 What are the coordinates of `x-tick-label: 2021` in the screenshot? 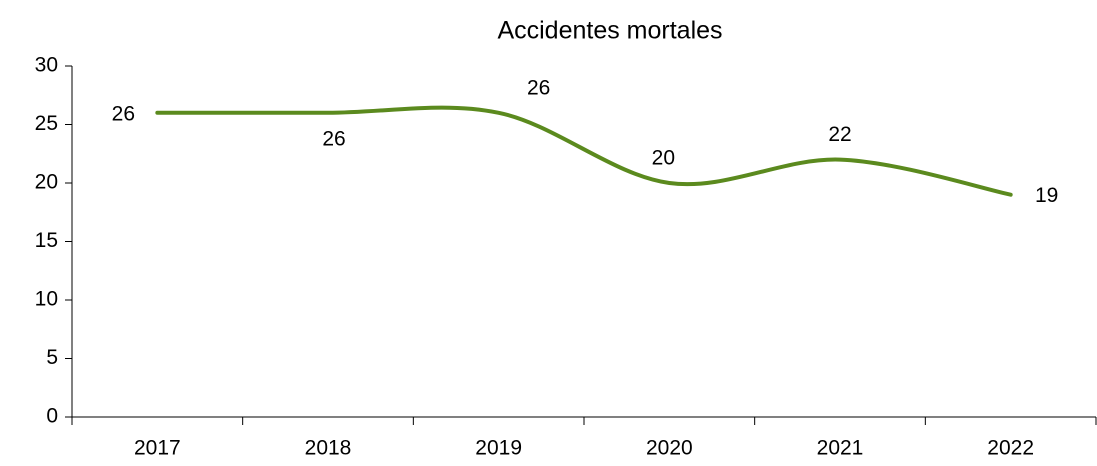 It's located at (840, 448).